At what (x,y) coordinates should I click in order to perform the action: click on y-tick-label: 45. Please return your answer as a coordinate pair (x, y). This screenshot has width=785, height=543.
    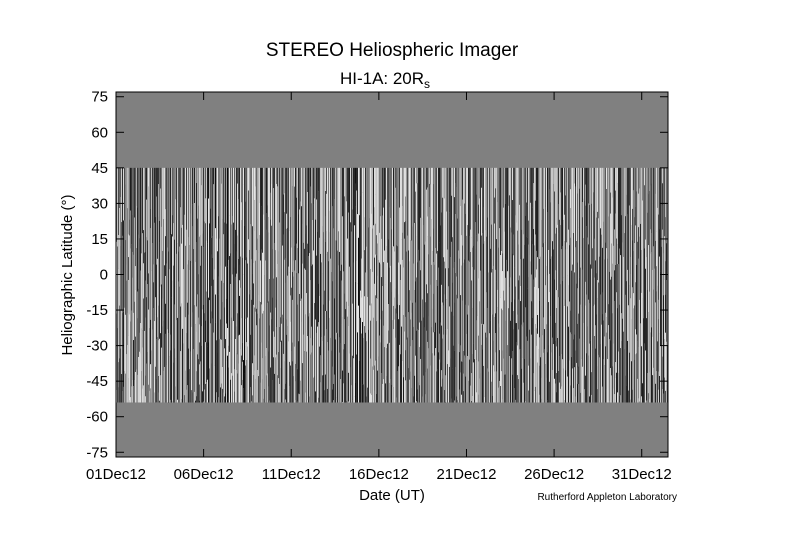
    Looking at the image, I should click on (99, 168).